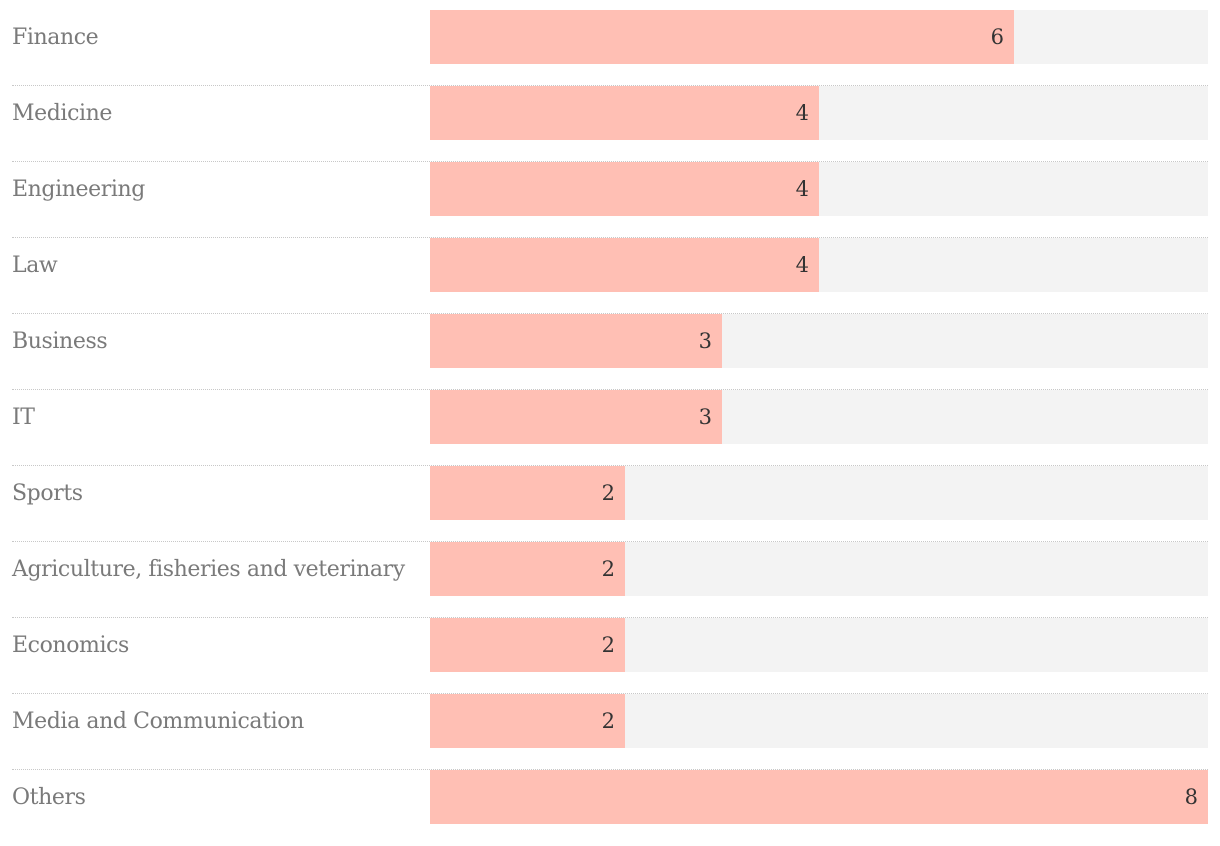 This screenshot has width=1220, height=846. I want to click on chart-row: Finance 6, so click(610, 48).